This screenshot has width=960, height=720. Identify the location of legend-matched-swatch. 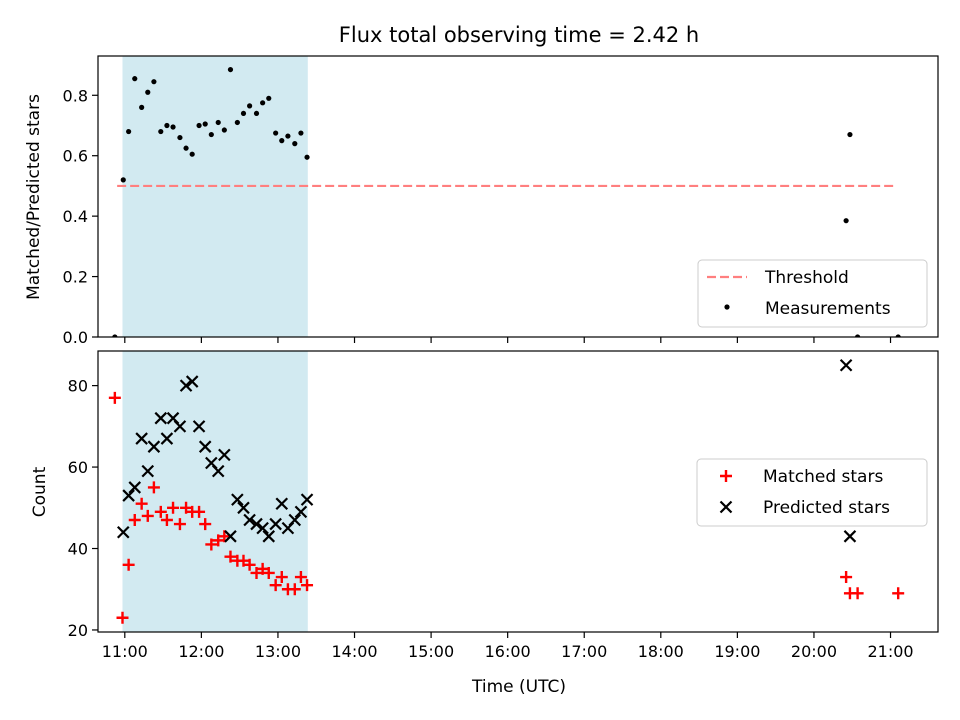
(726, 476).